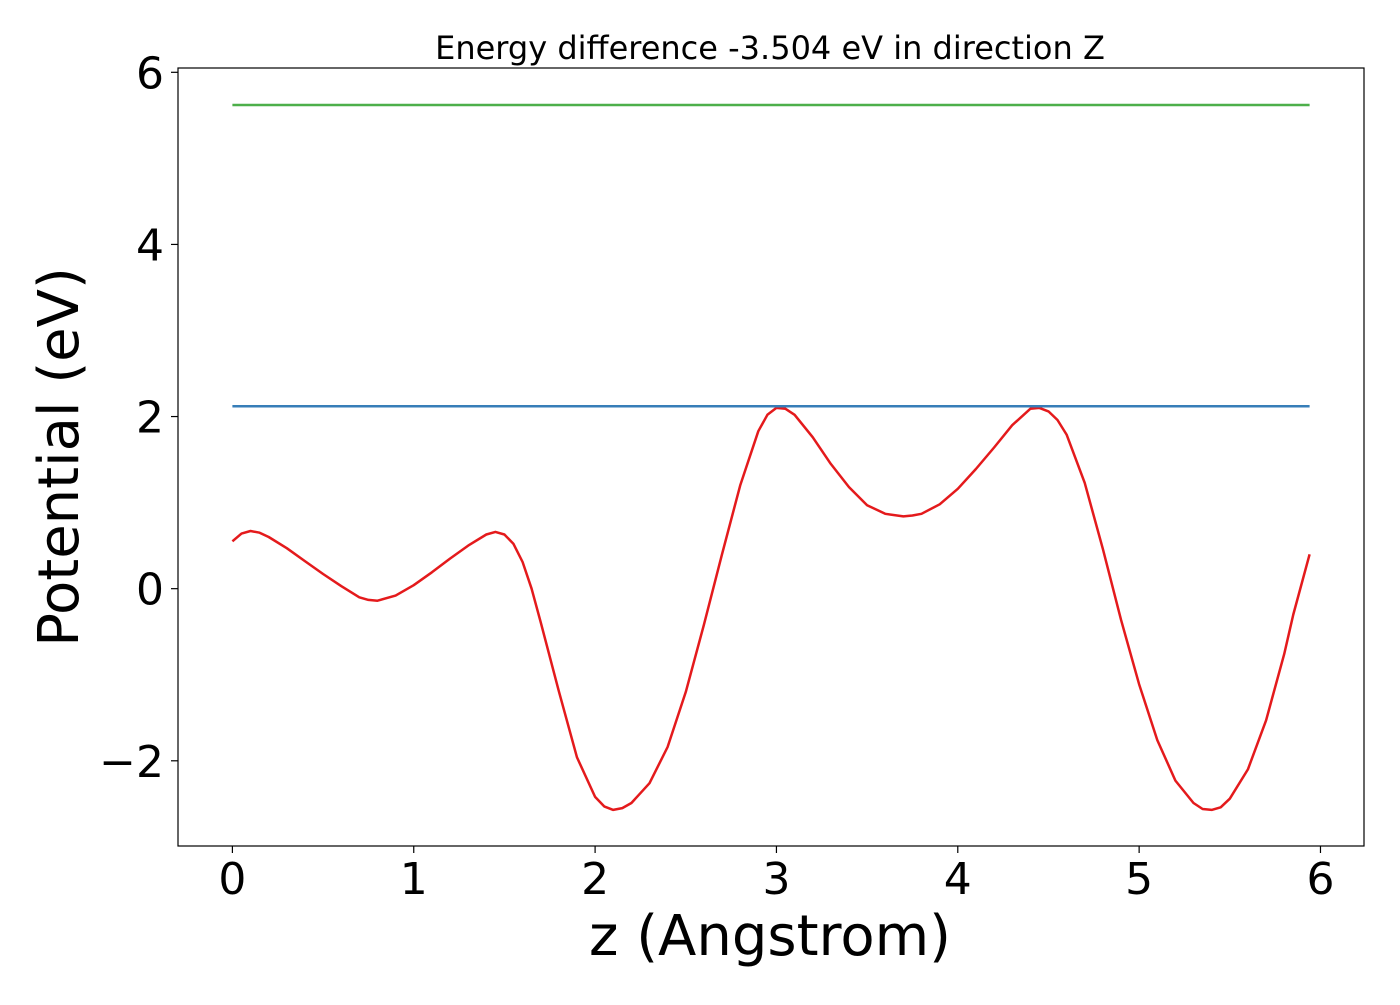  What do you see at coordinates (776, 879) in the screenshot?
I see `x-tick-label: 3` at bounding box center [776, 879].